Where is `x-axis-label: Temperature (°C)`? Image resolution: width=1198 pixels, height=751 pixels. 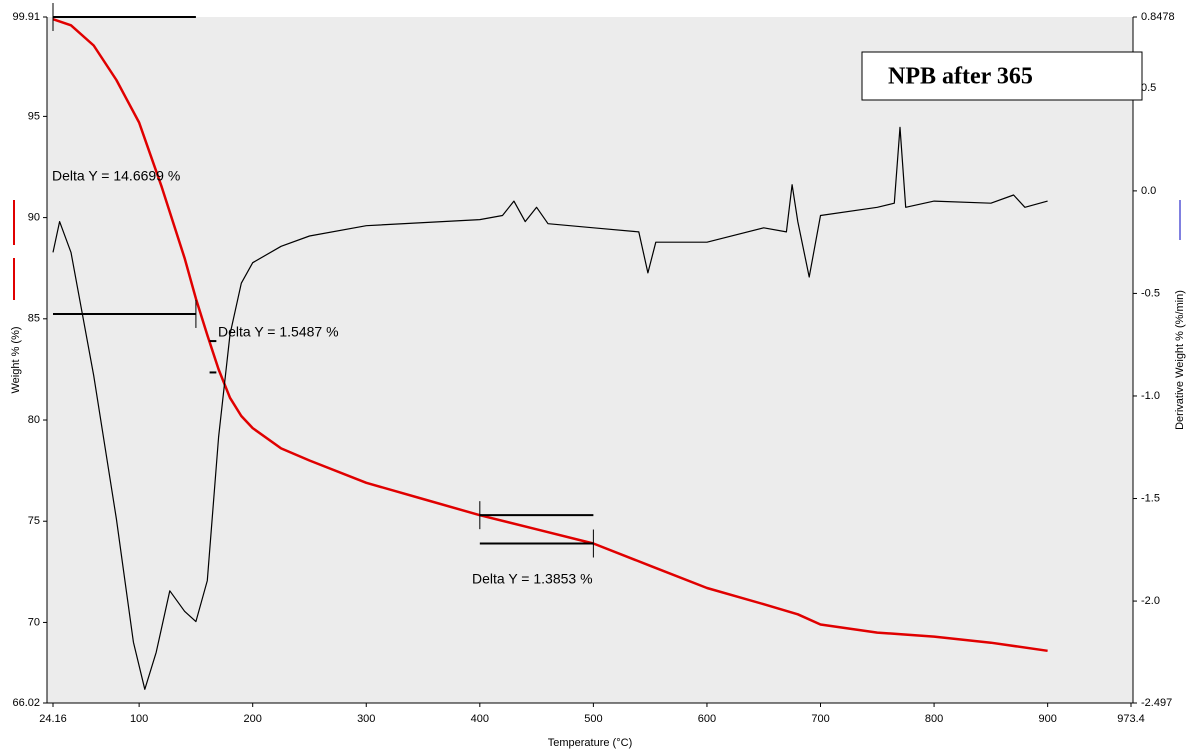
x-axis-label: Temperature (°C) is located at coordinates (590, 743).